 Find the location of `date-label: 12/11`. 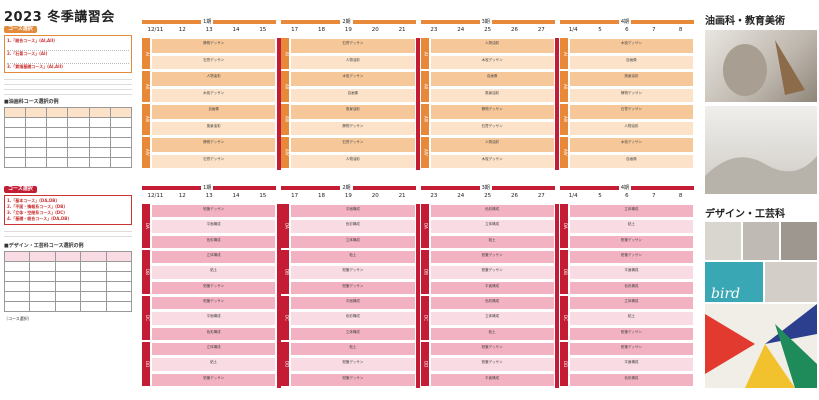

date-label: 12/11 is located at coordinates (155, 30).